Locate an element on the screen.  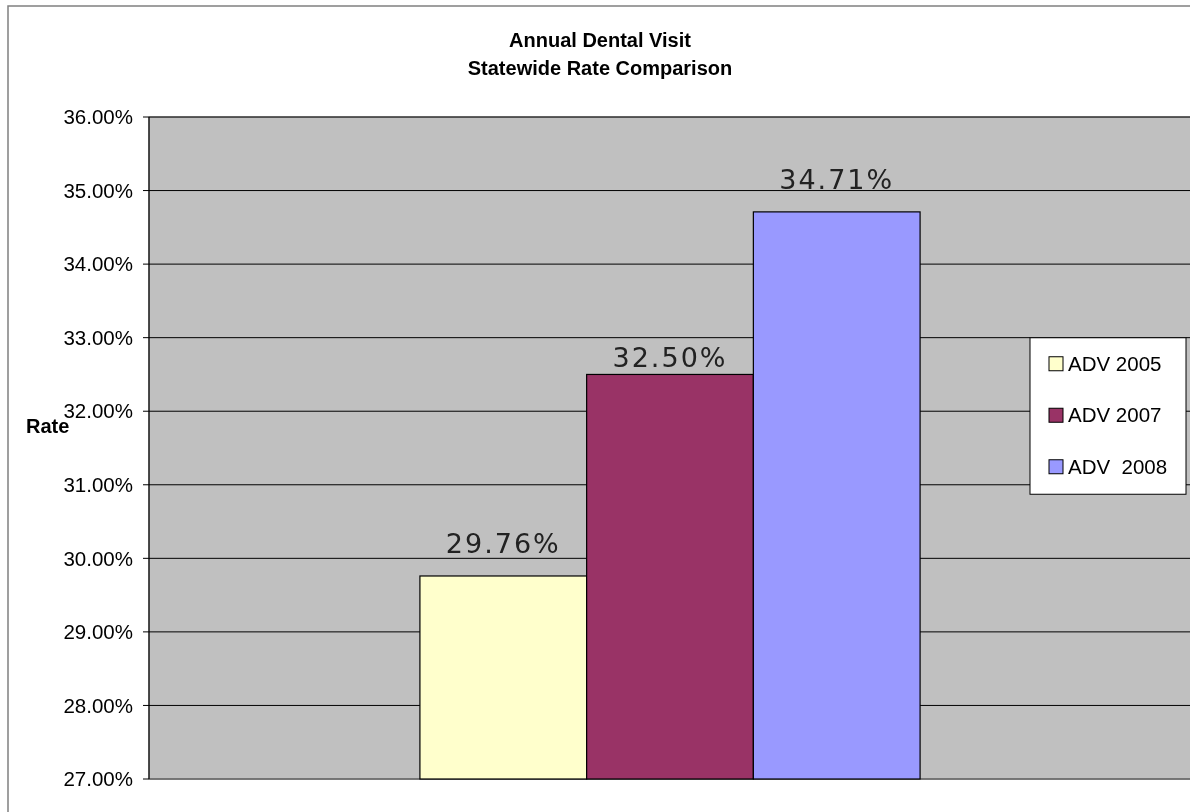
y-tick-label: 35.00% is located at coordinates (98, 190).